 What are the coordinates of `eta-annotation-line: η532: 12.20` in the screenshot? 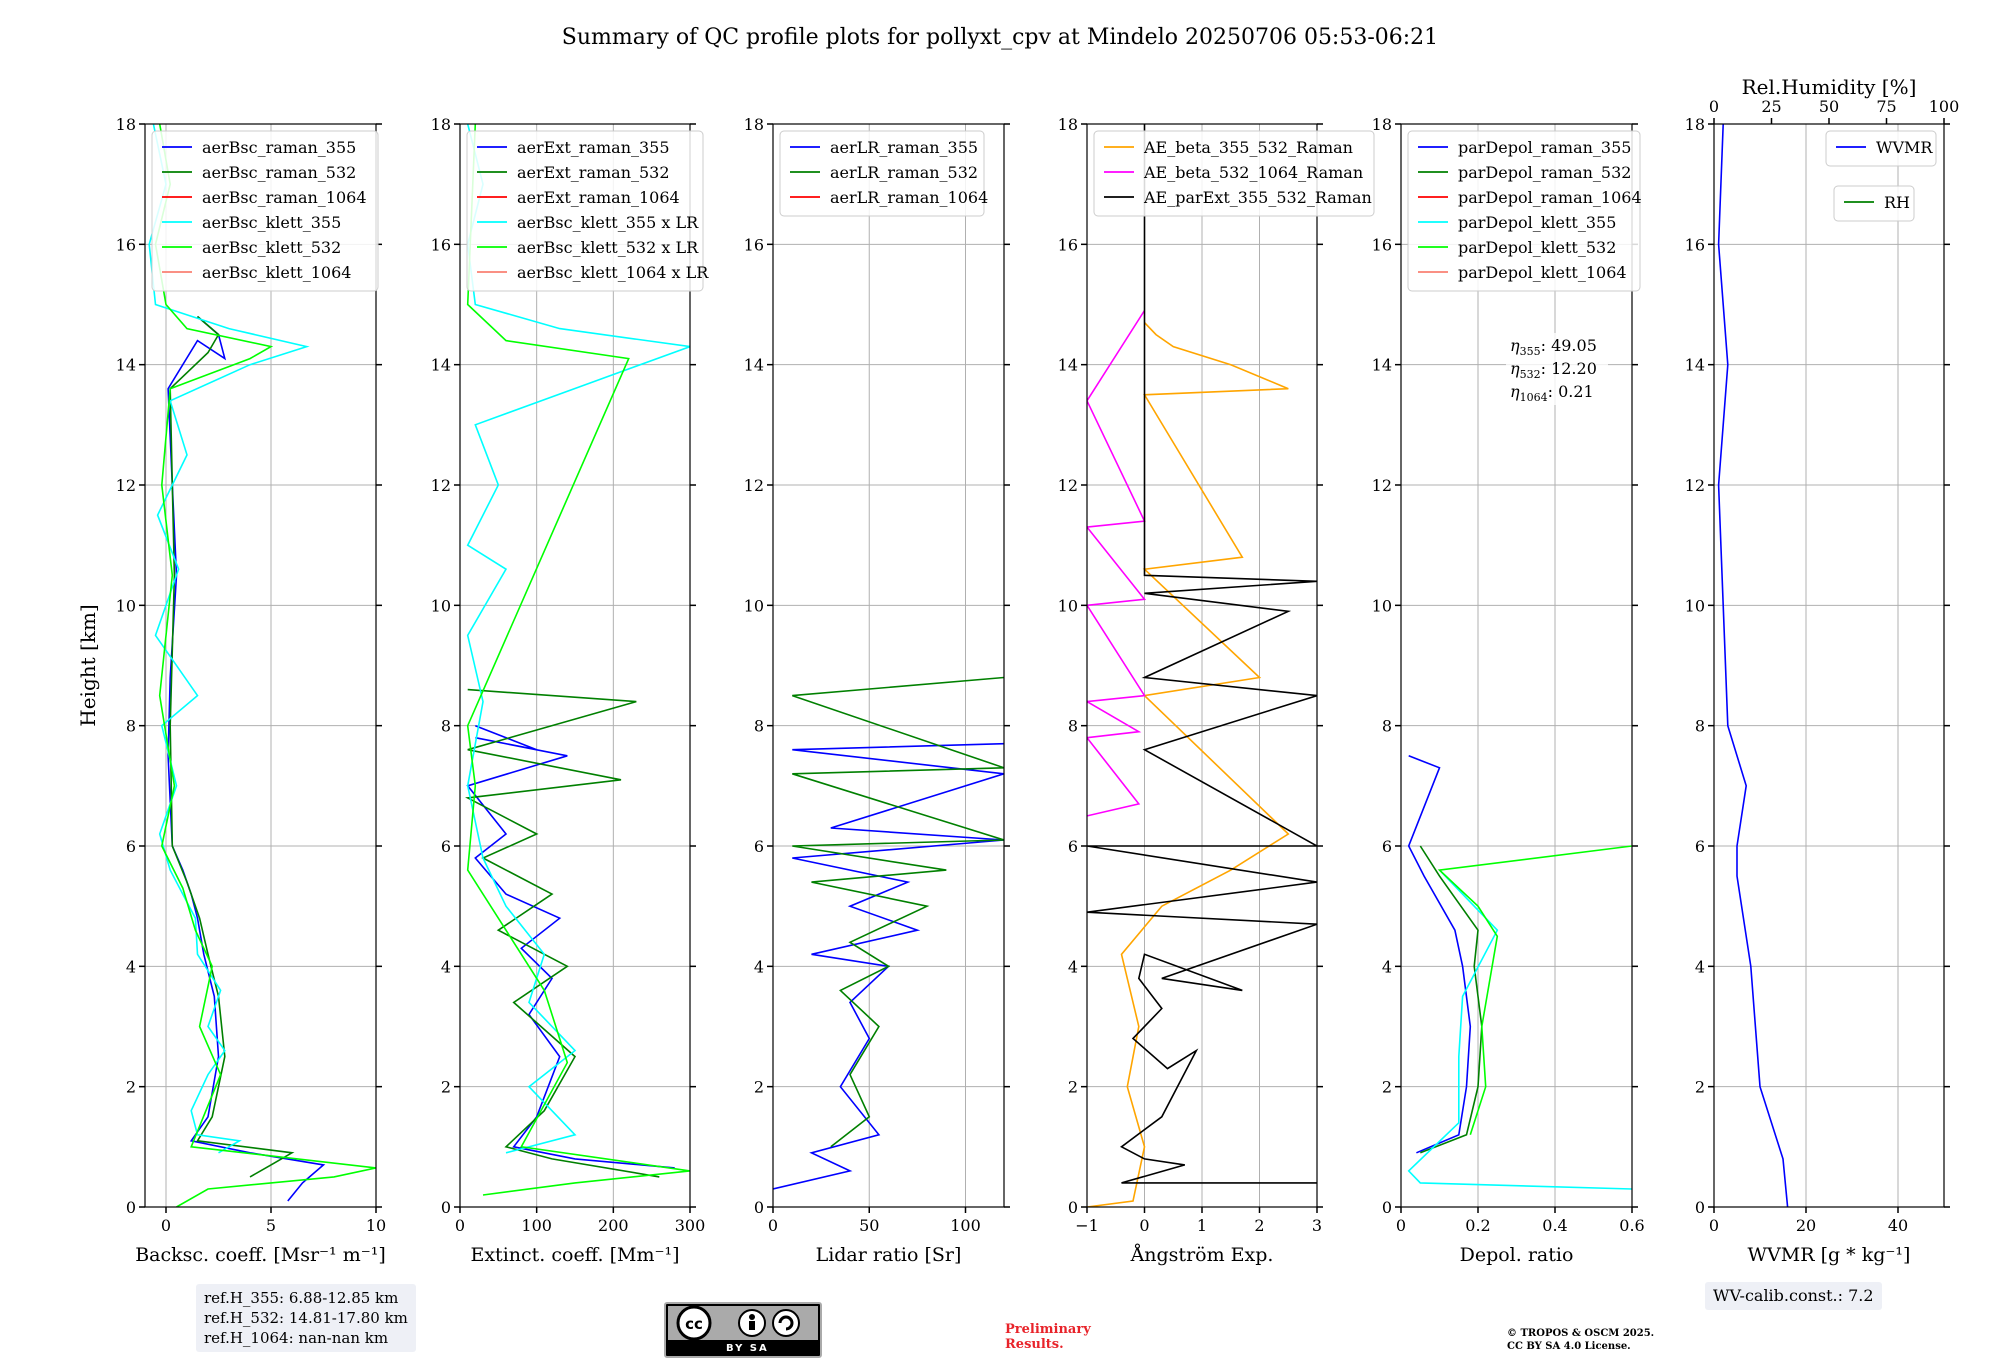 It's located at (1553, 370).